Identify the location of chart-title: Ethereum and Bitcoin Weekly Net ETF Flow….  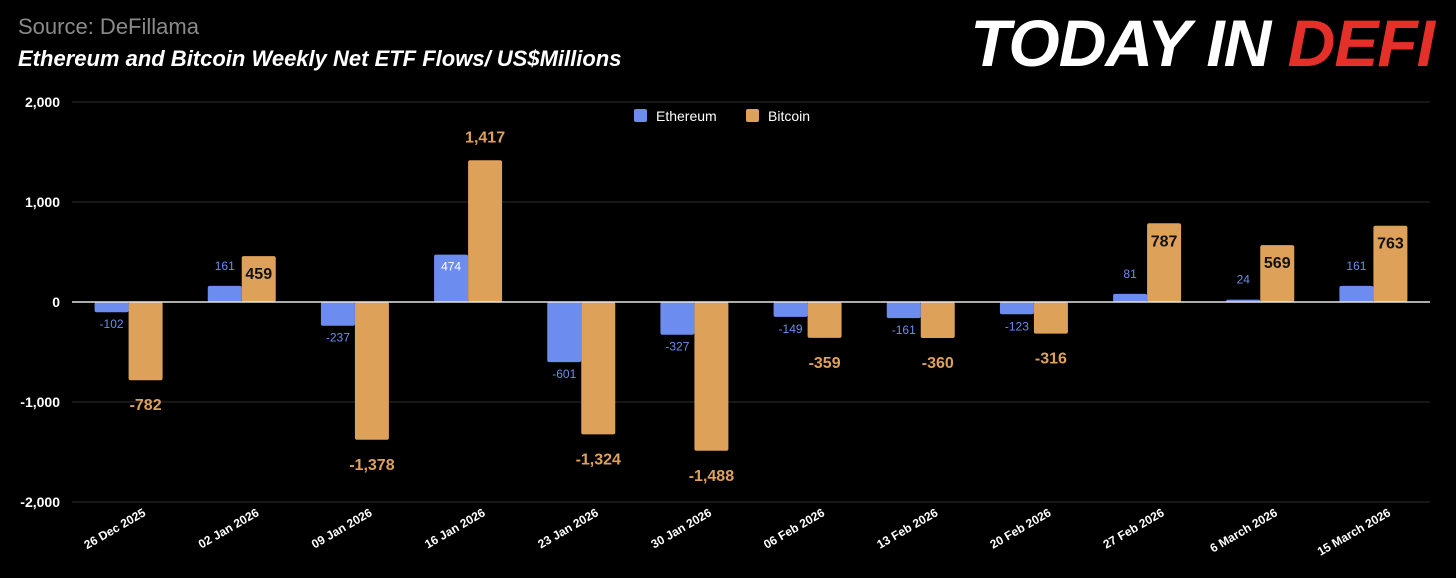
(320, 58).